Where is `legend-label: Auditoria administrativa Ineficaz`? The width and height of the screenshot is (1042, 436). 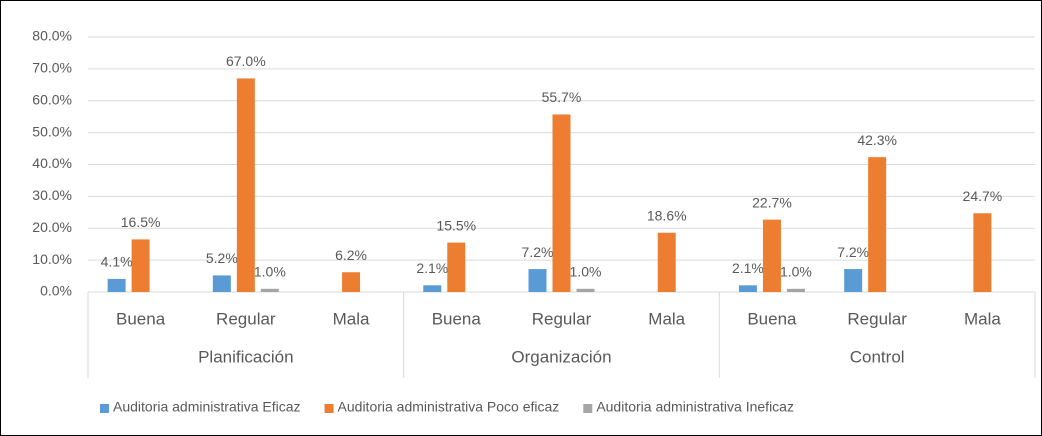
legend-label: Auditoria administrativa Ineficaz is located at coordinates (695, 407).